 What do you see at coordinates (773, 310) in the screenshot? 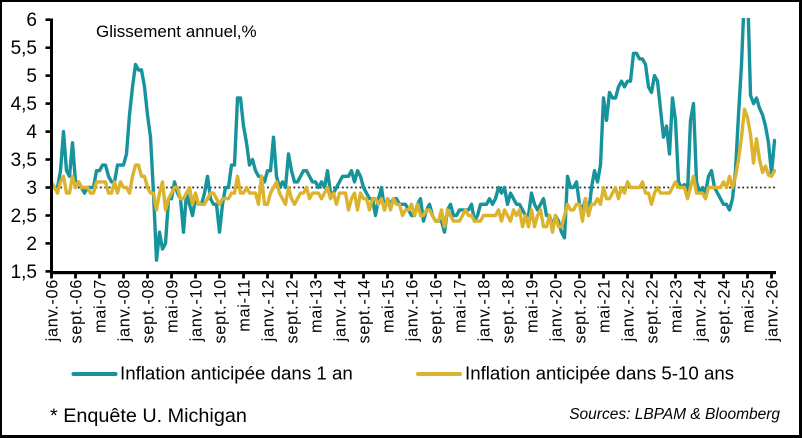
I see `svg-text: janv.-26` at bounding box center [773, 310].